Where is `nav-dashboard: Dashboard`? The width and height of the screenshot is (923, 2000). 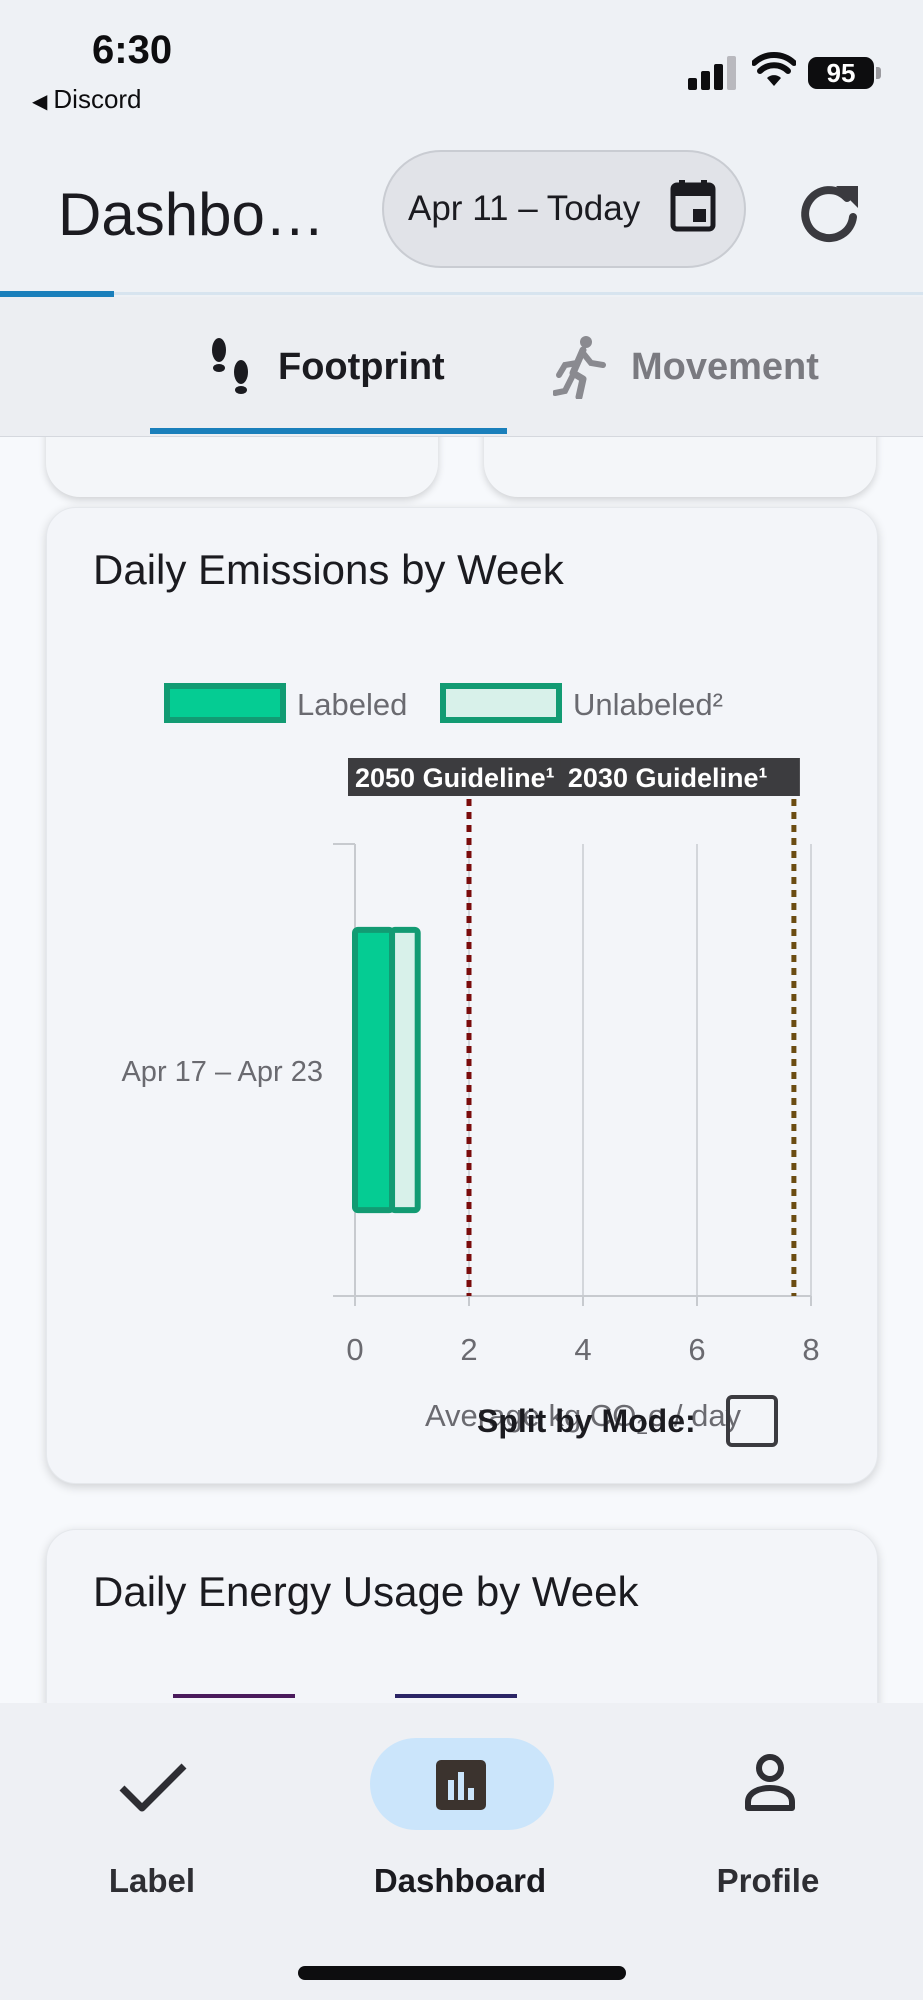
nav-dashboard: Dashboard is located at coordinates (460, 1828).